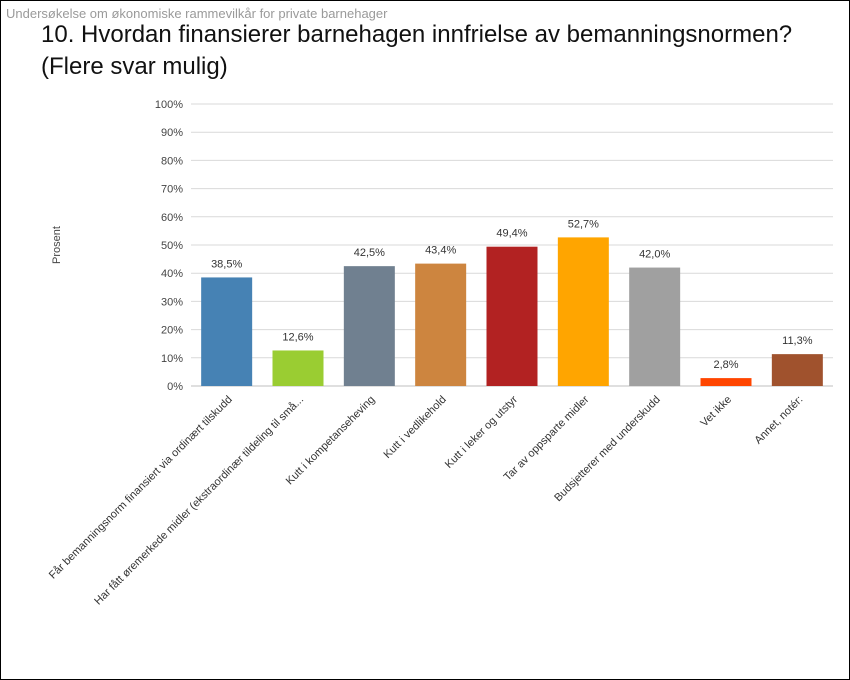 The height and width of the screenshot is (680, 850). Describe the element at coordinates (778, 420) in the screenshot. I see `category-label: Annet, notér:` at that location.